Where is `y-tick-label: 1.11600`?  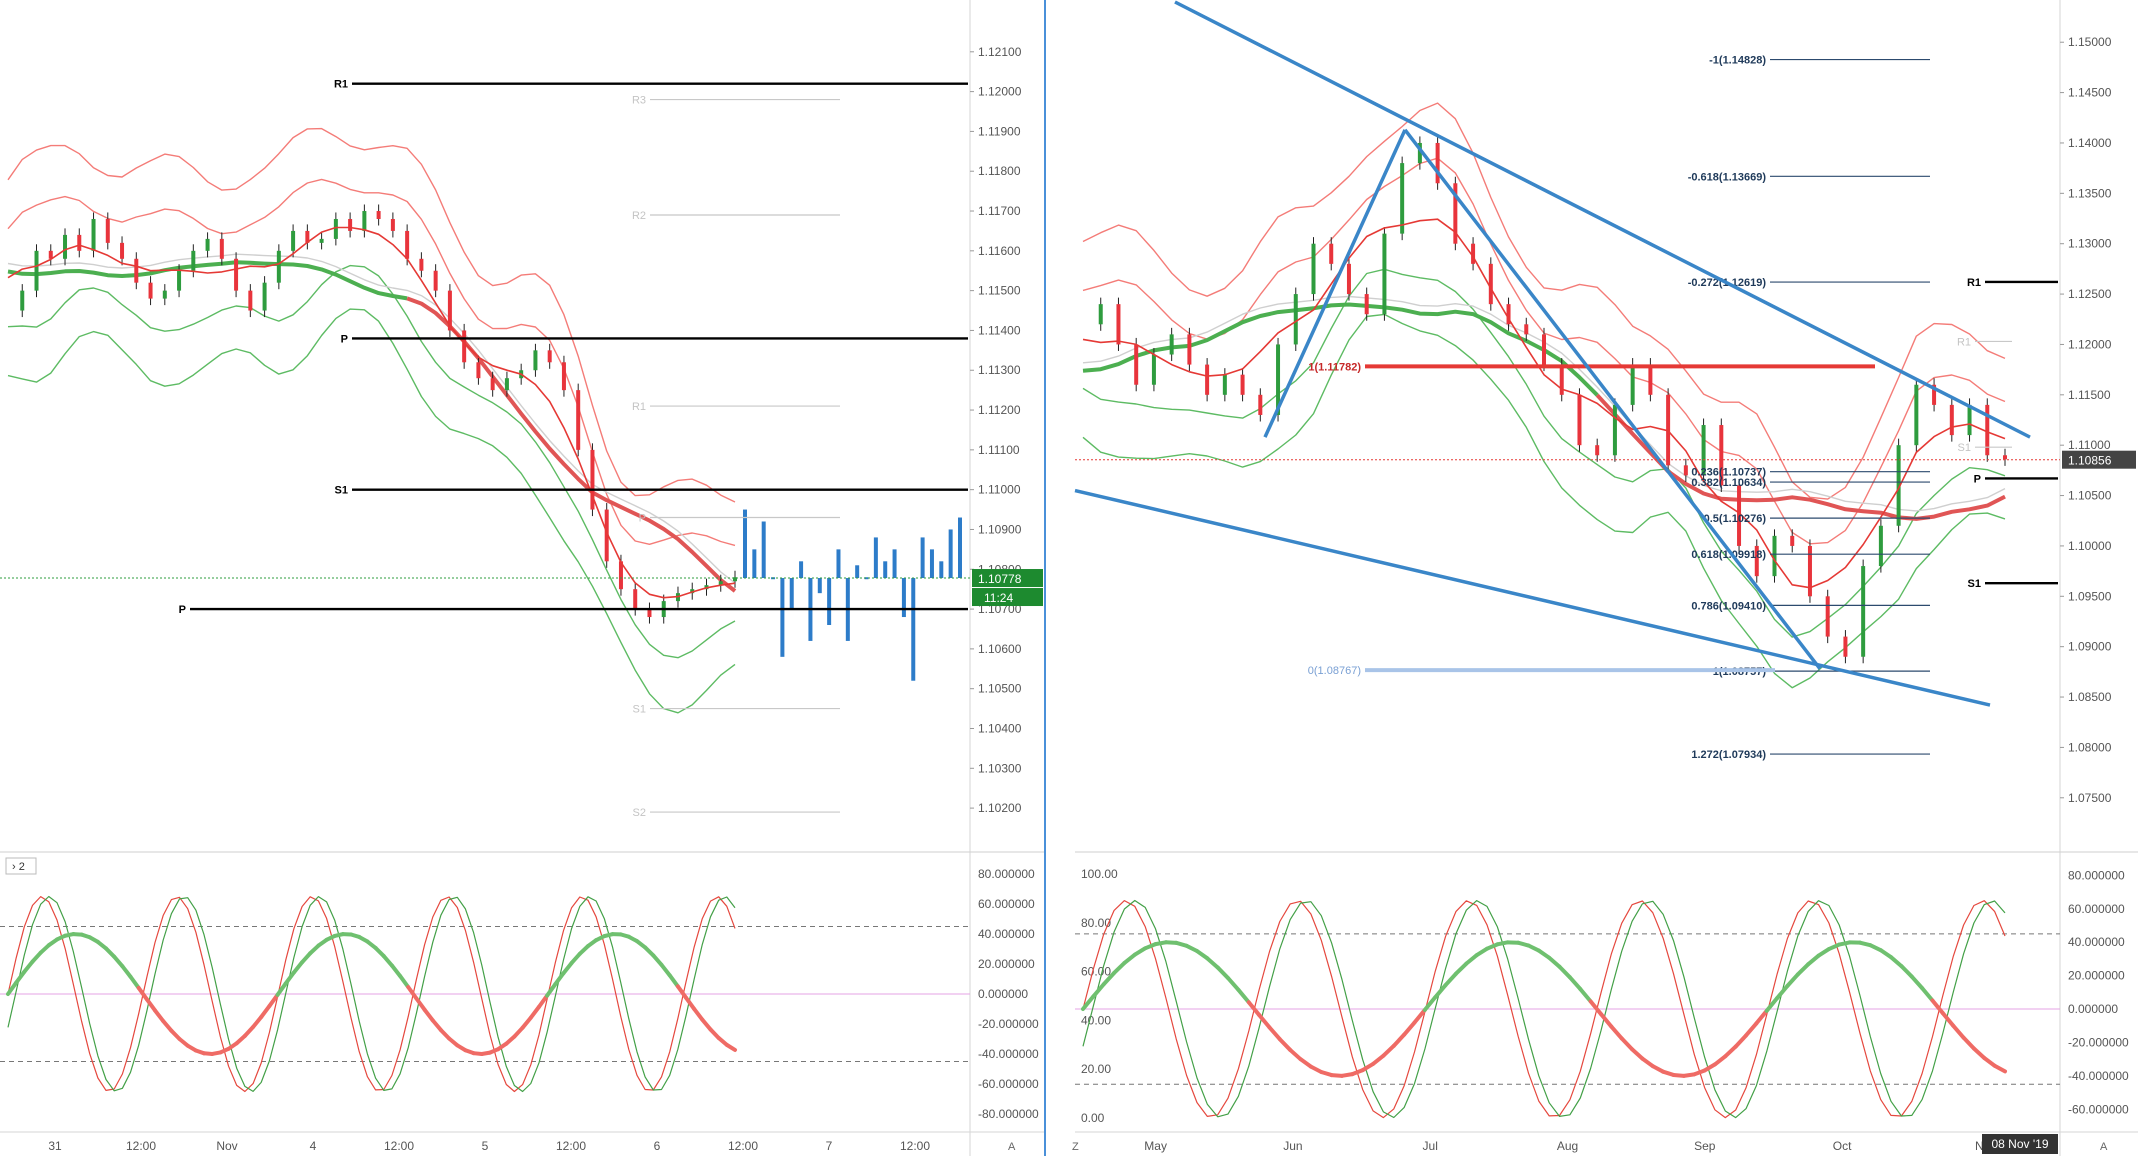
y-tick-label: 1.11600 is located at coordinates (999, 251).